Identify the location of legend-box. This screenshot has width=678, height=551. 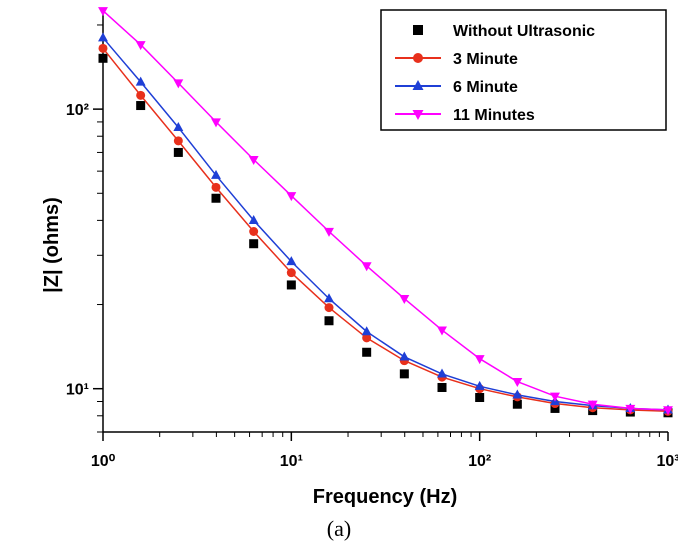
(523, 70).